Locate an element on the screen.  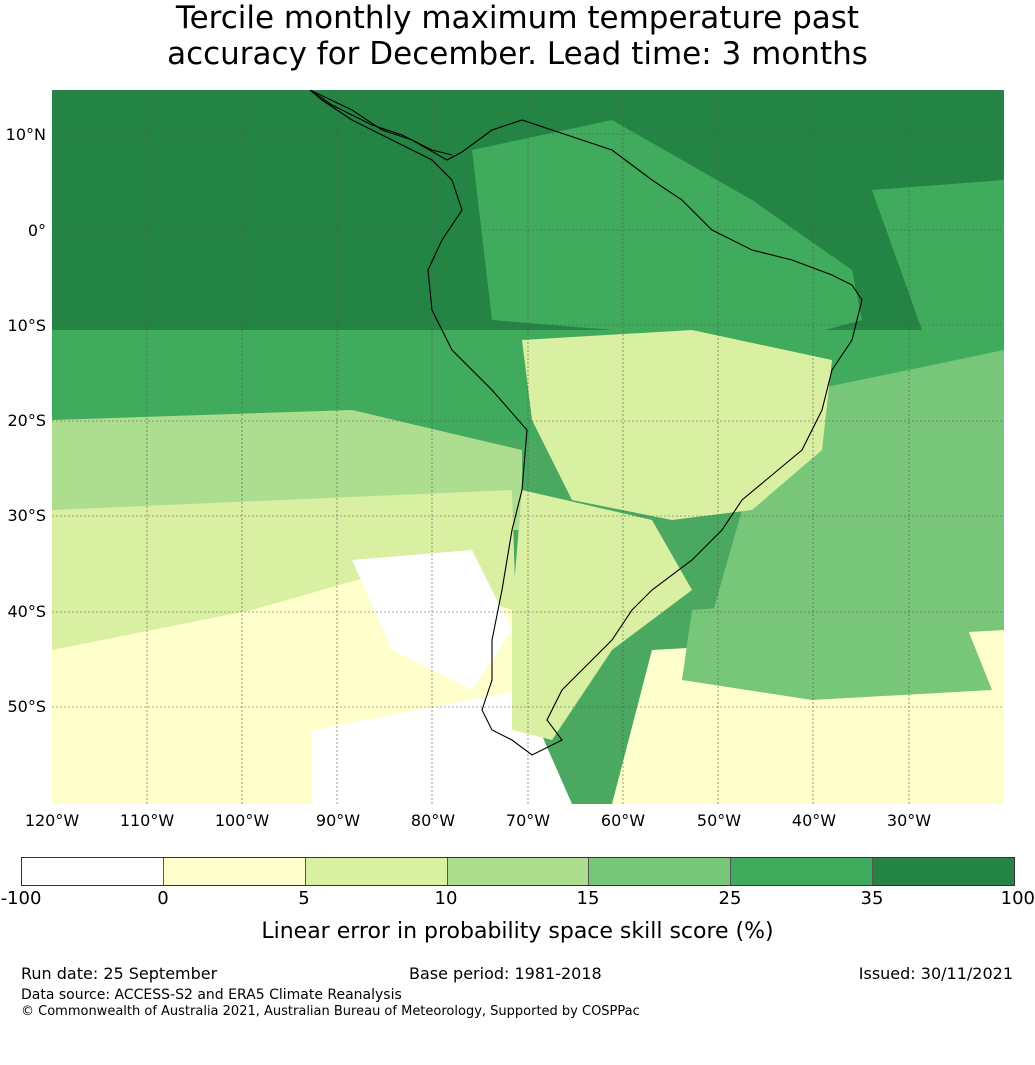
zone-continent-north is located at coordinates (667, 235).